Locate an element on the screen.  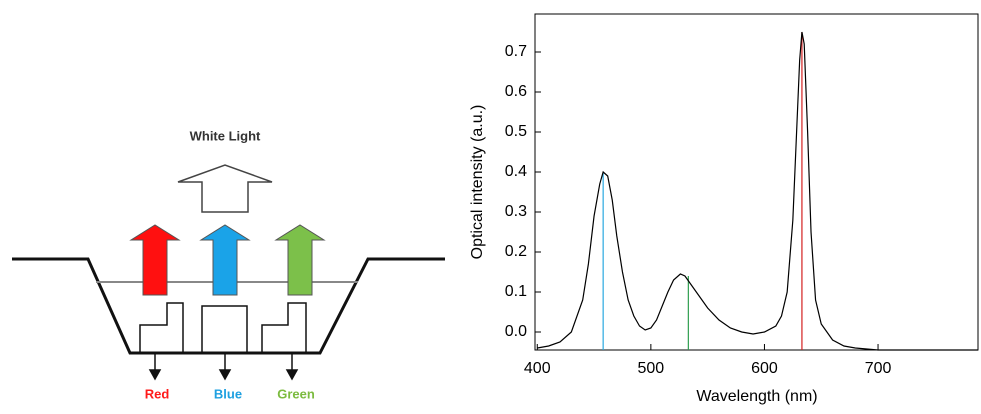
y-tick-label: 0.7 is located at coordinates (516, 51).